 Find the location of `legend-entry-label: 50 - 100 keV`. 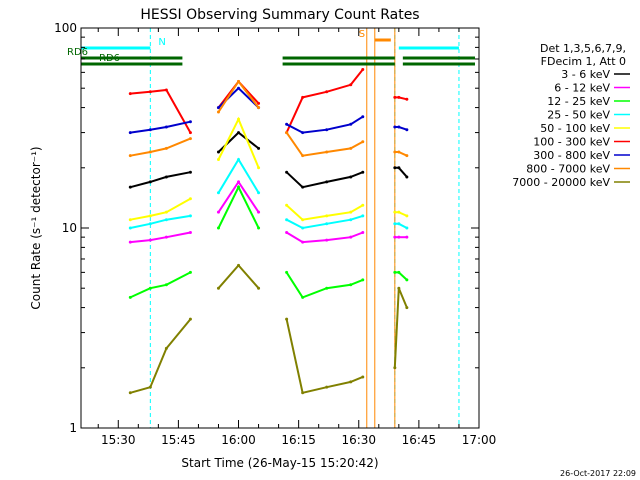

legend-entry-label: 50 - 100 keV is located at coordinates (575, 128).